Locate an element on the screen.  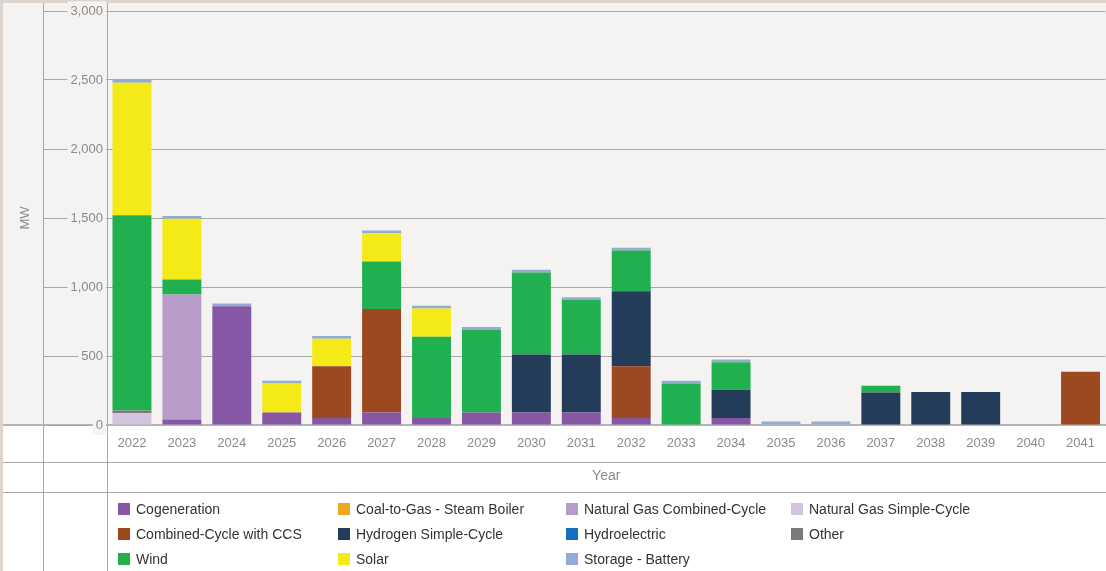
y-tick-label: 0 is located at coordinates (99, 424).